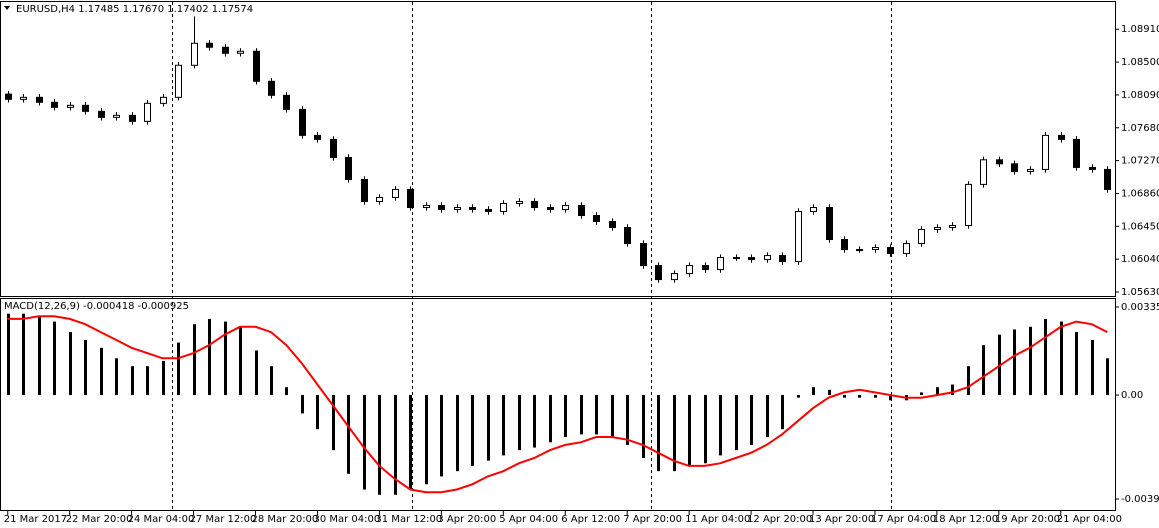 This screenshot has width=1159, height=528. I want to click on x-tick-label: 30 Mar 04:00, so click(346, 519).